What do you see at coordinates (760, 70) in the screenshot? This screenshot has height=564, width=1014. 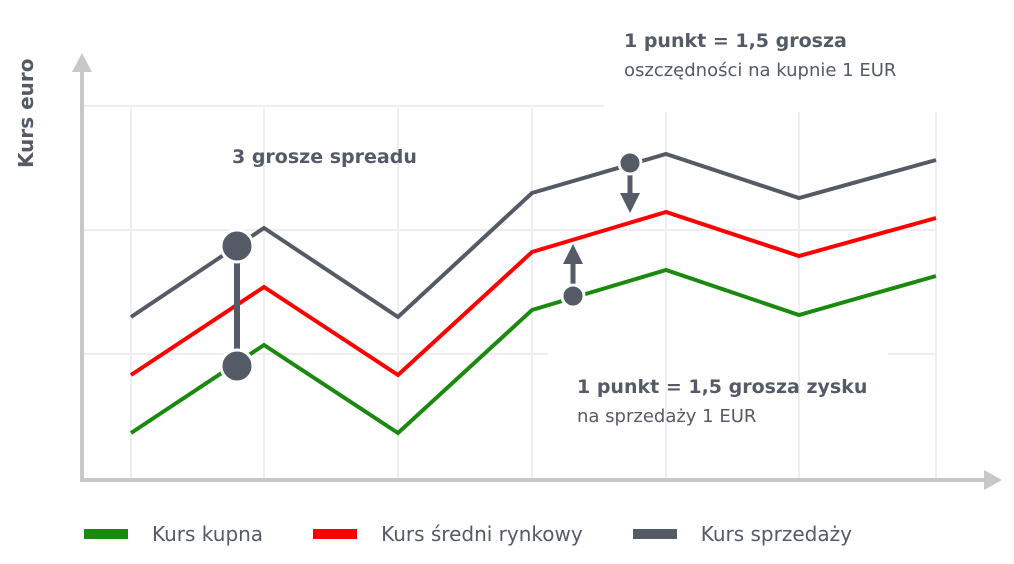 I see `buy-annotation-subtitle: oszczędności na kupnie 1 EUR` at bounding box center [760, 70].